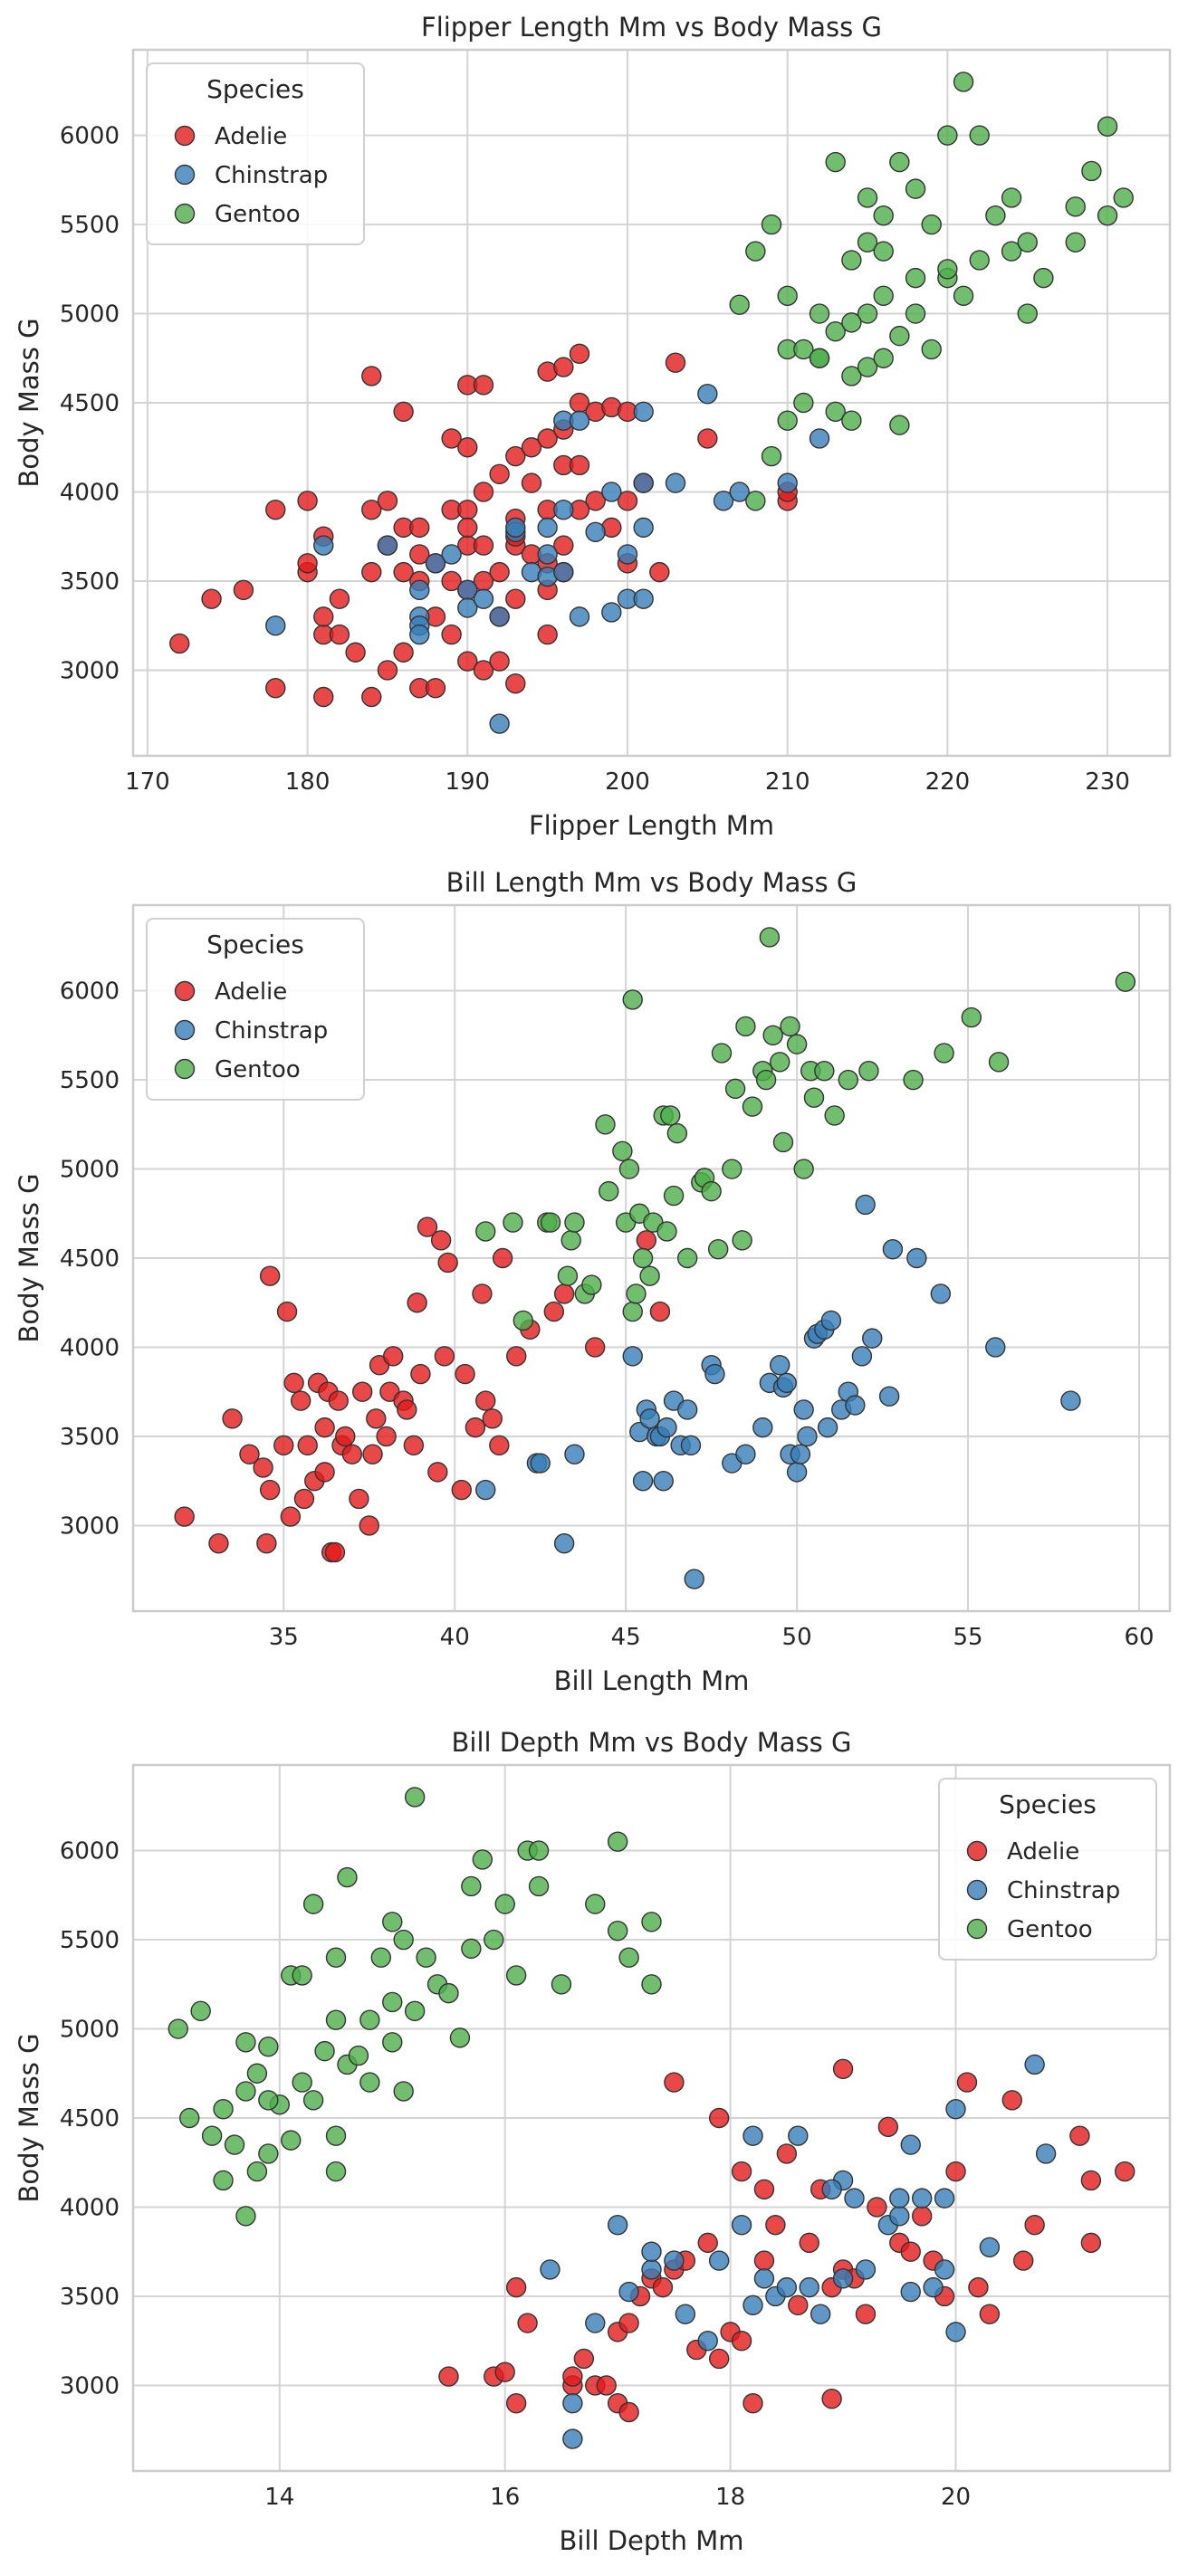 Image resolution: width=1188 pixels, height=2576 pixels. Describe the element at coordinates (284, 1638) in the screenshot. I see `x-tick-label: 35` at that location.